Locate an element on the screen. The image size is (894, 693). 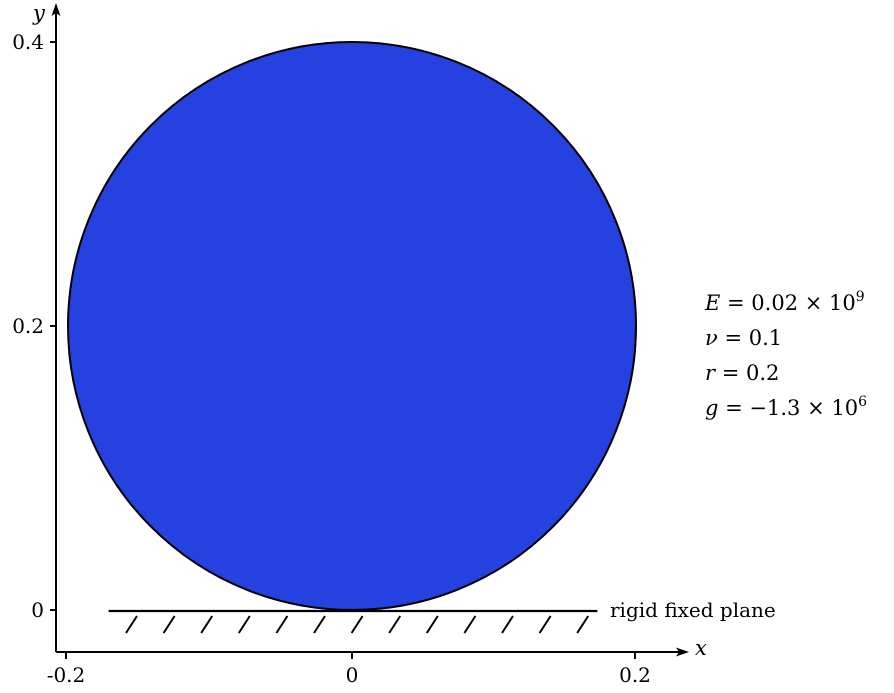
parameter-line: ν = 0.1 is located at coordinates (743, 338).